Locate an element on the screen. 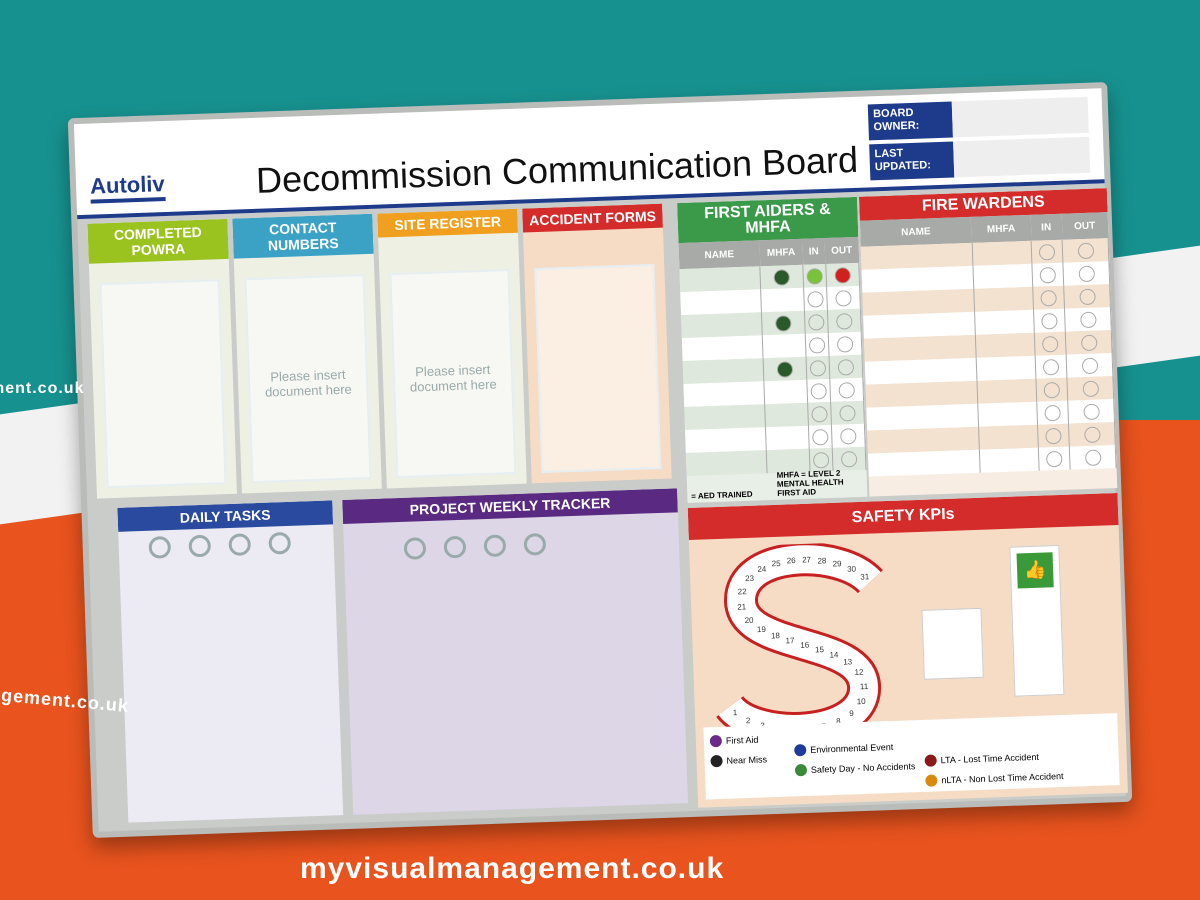 The width and height of the screenshot is (1200, 900). status-slider: 👍 is located at coordinates (1037, 621).